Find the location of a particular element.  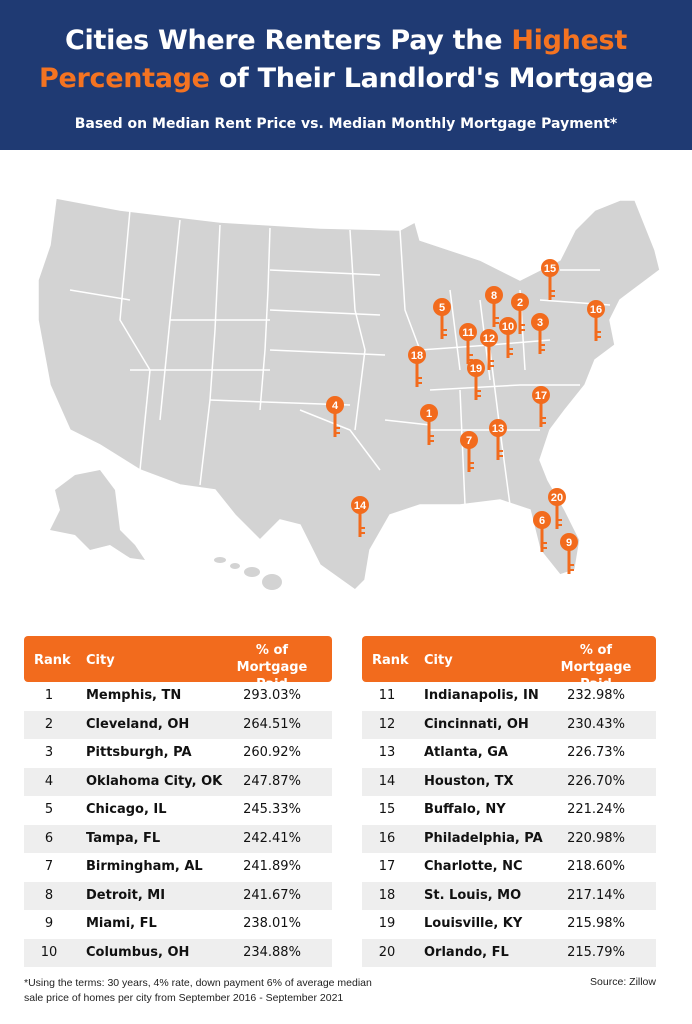

map-pin-2: 2 is located at coordinates (520, 313).